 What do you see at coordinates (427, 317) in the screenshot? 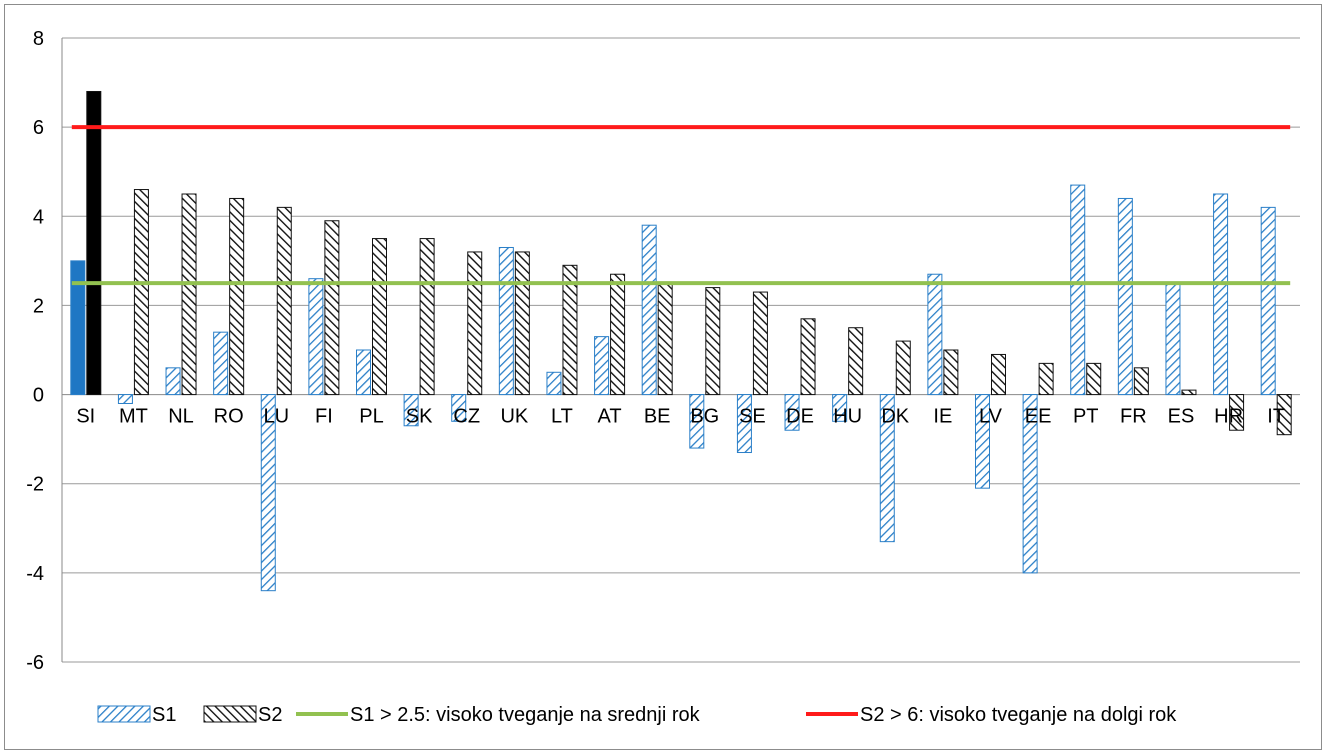
I see `bar-s2-sk` at bounding box center [427, 317].